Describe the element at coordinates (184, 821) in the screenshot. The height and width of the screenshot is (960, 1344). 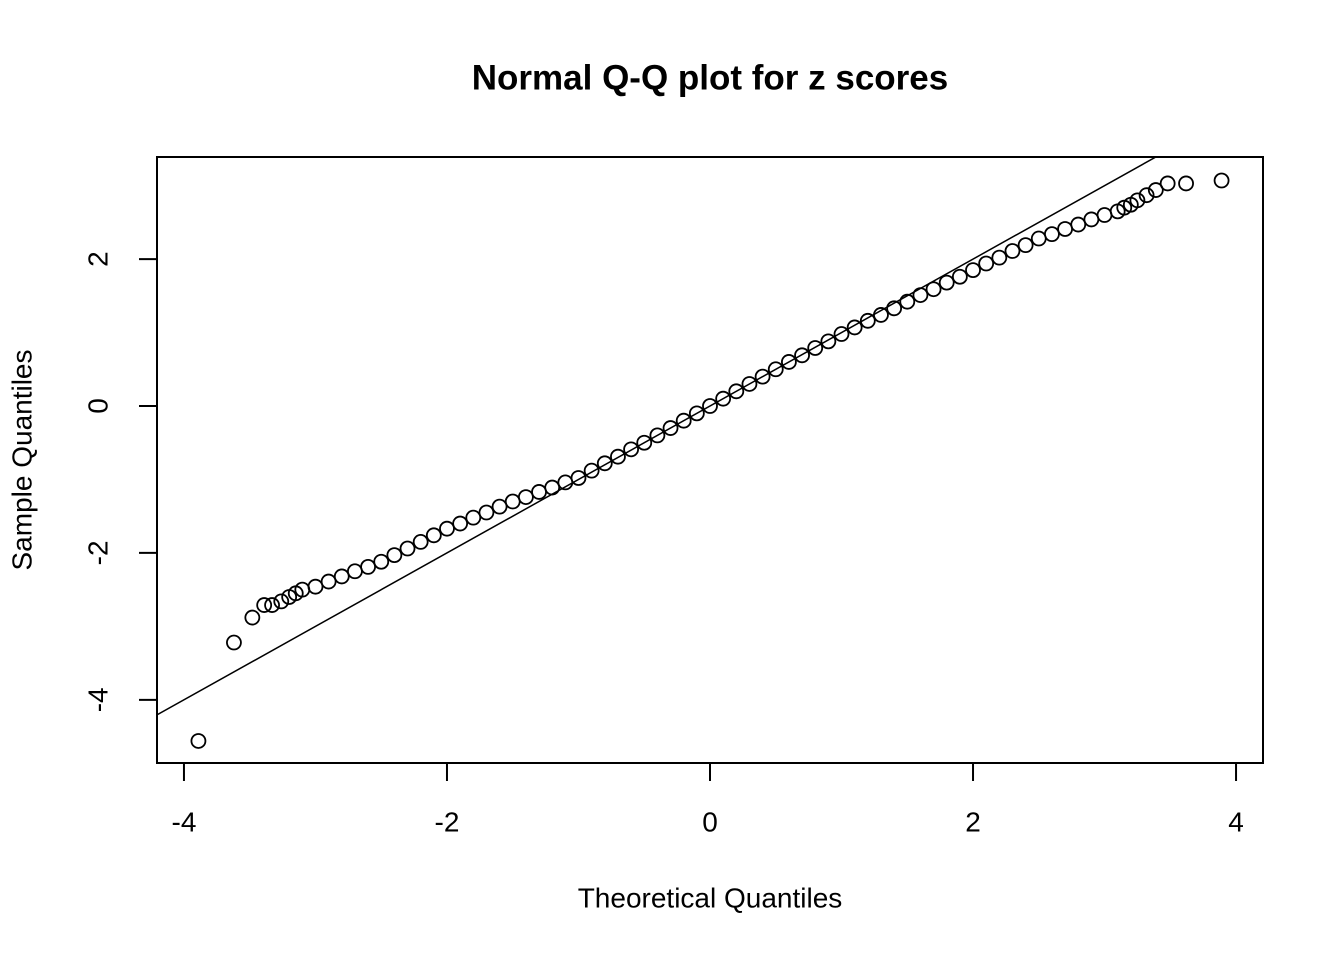
I see `x-tick-label: -4` at that location.